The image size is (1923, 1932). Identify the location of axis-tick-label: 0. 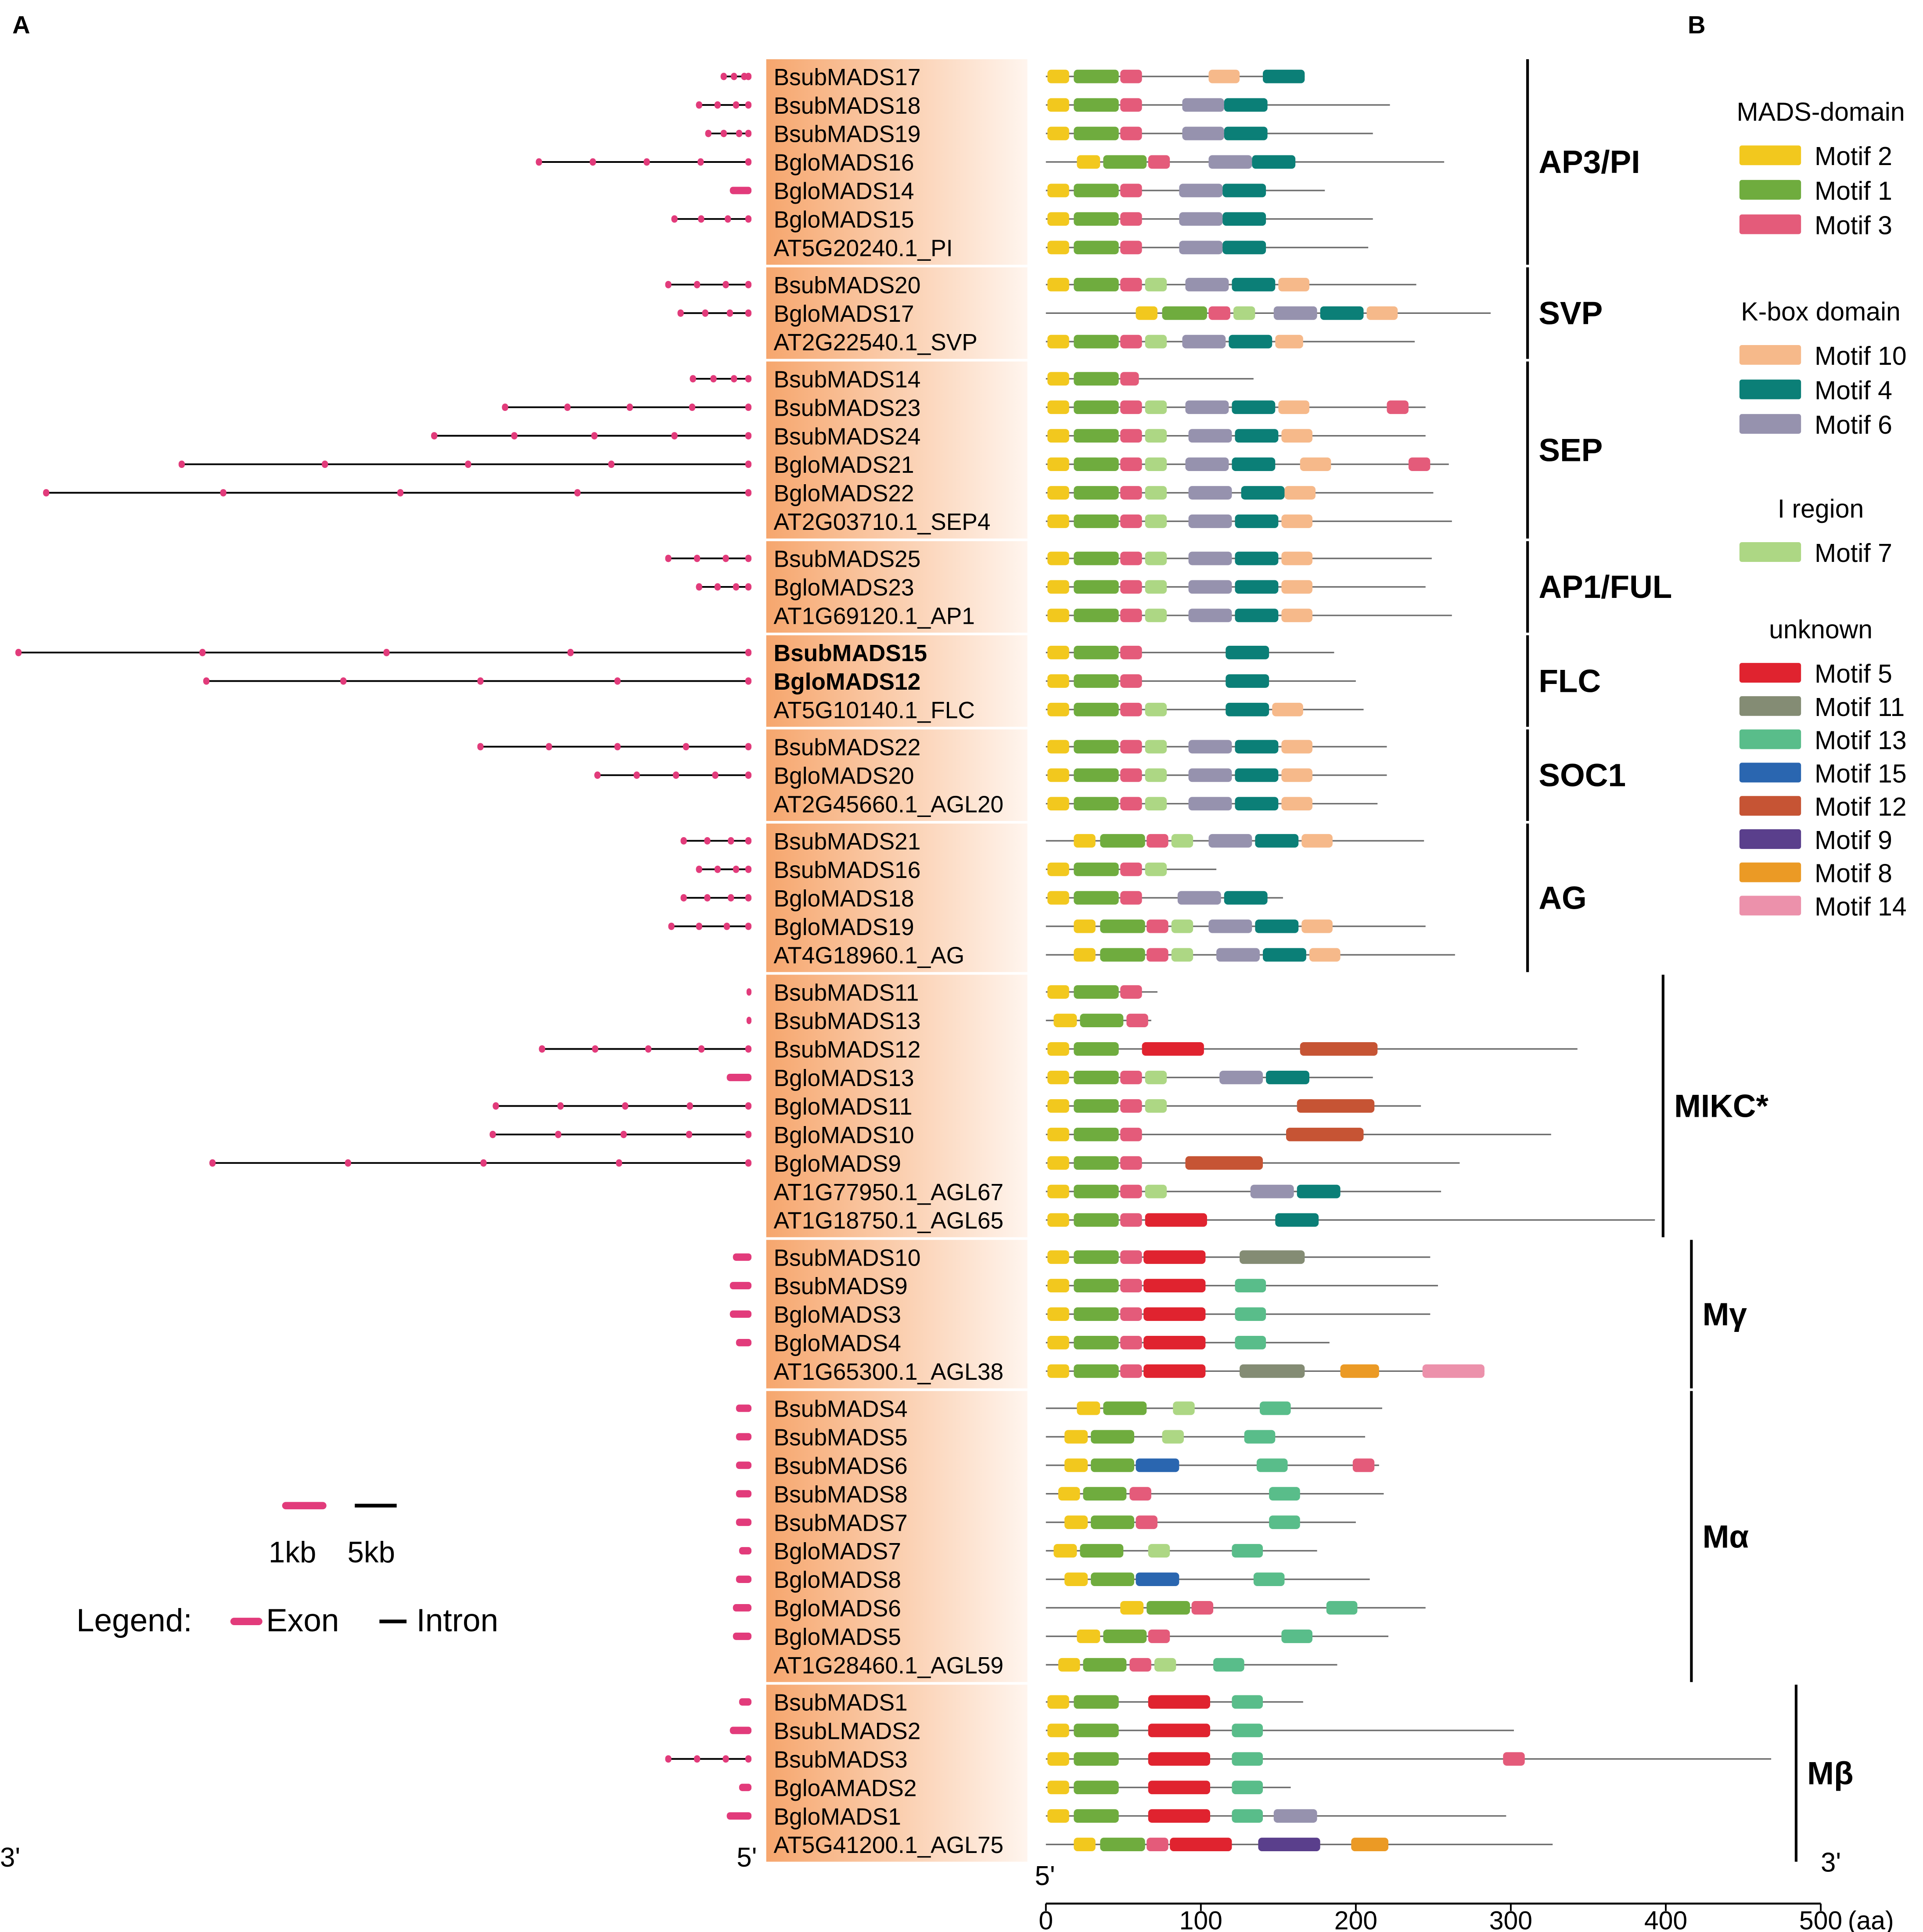
(1046, 1919).